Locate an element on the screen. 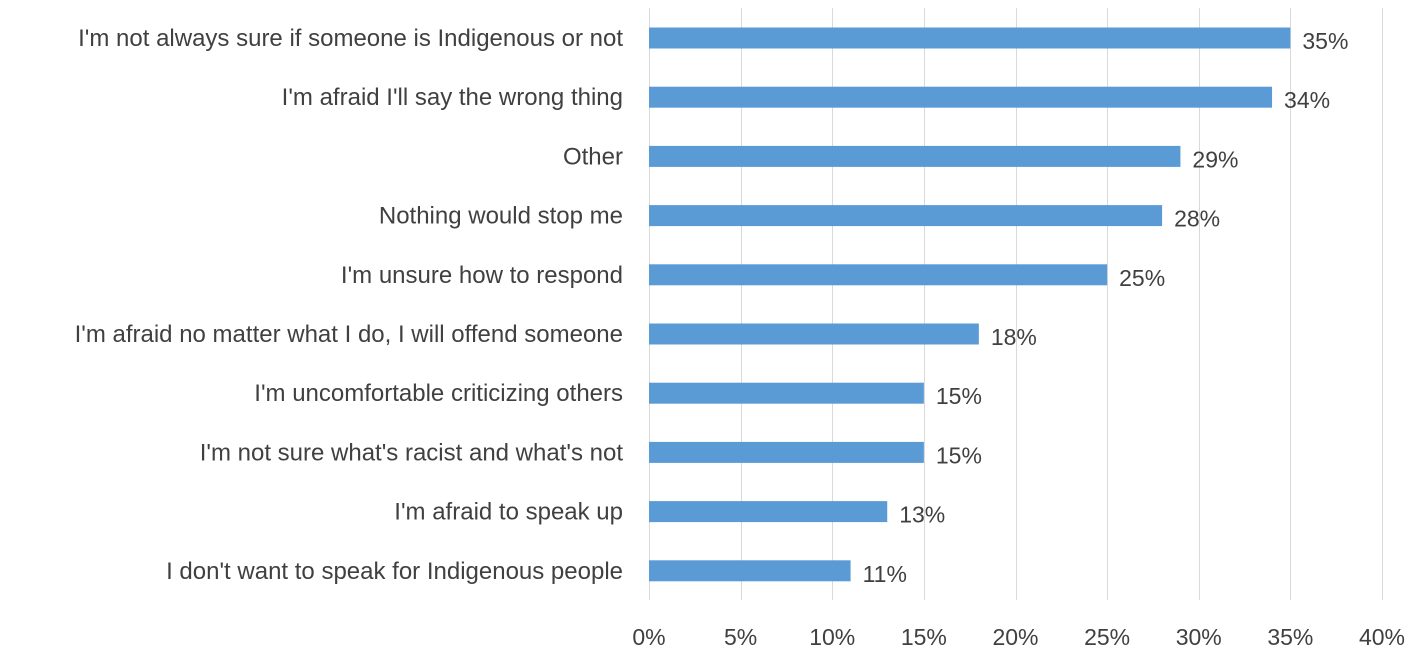 This screenshot has height=649, width=1425. data-label-4: 25% is located at coordinates (1142, 278).